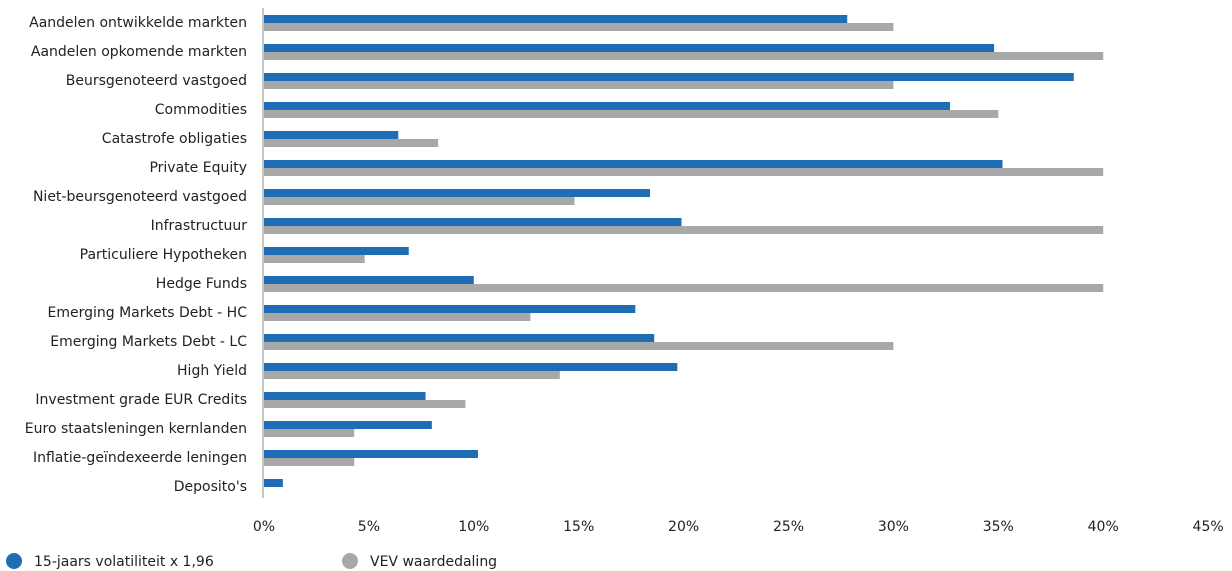 The height and width of the screenshot is (571, 1232). What do you see at coordinates (199, 226) in the screenshot?
I see `category-label-7: Infrastructuur` at bounding box center [199, 226].